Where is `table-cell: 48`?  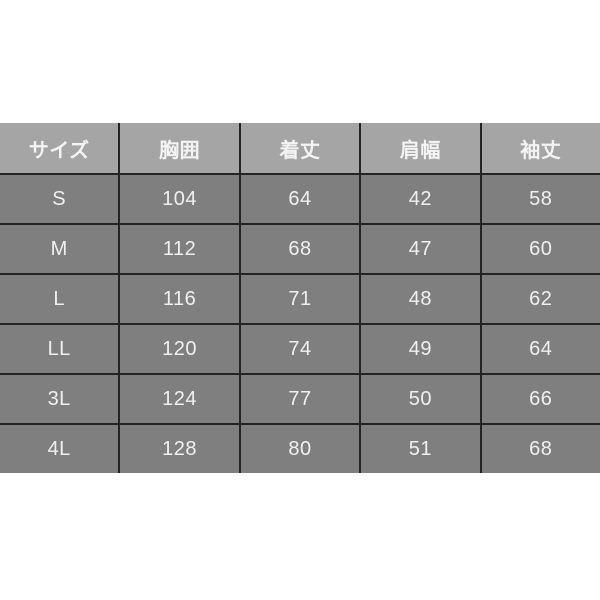
table-cell: 48 is located at coordinates (420, 299).